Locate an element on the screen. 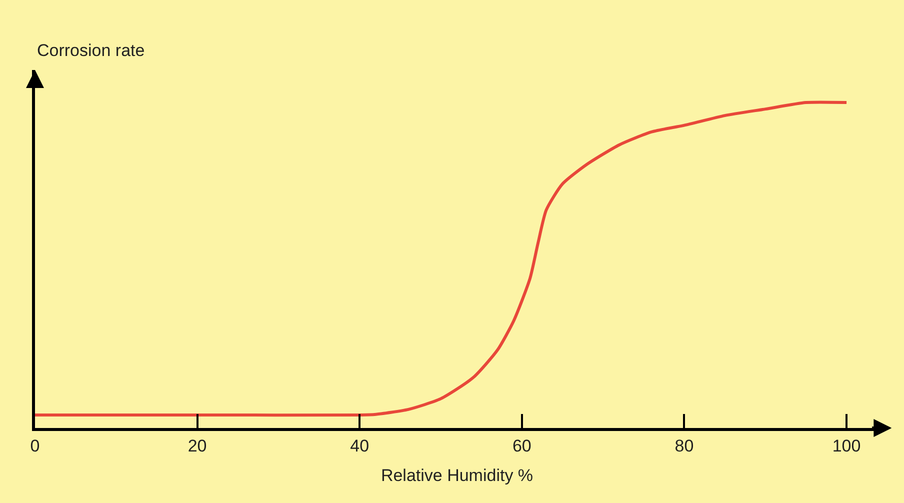  x-tick-label: 0 is located at coordinates (35, 446).